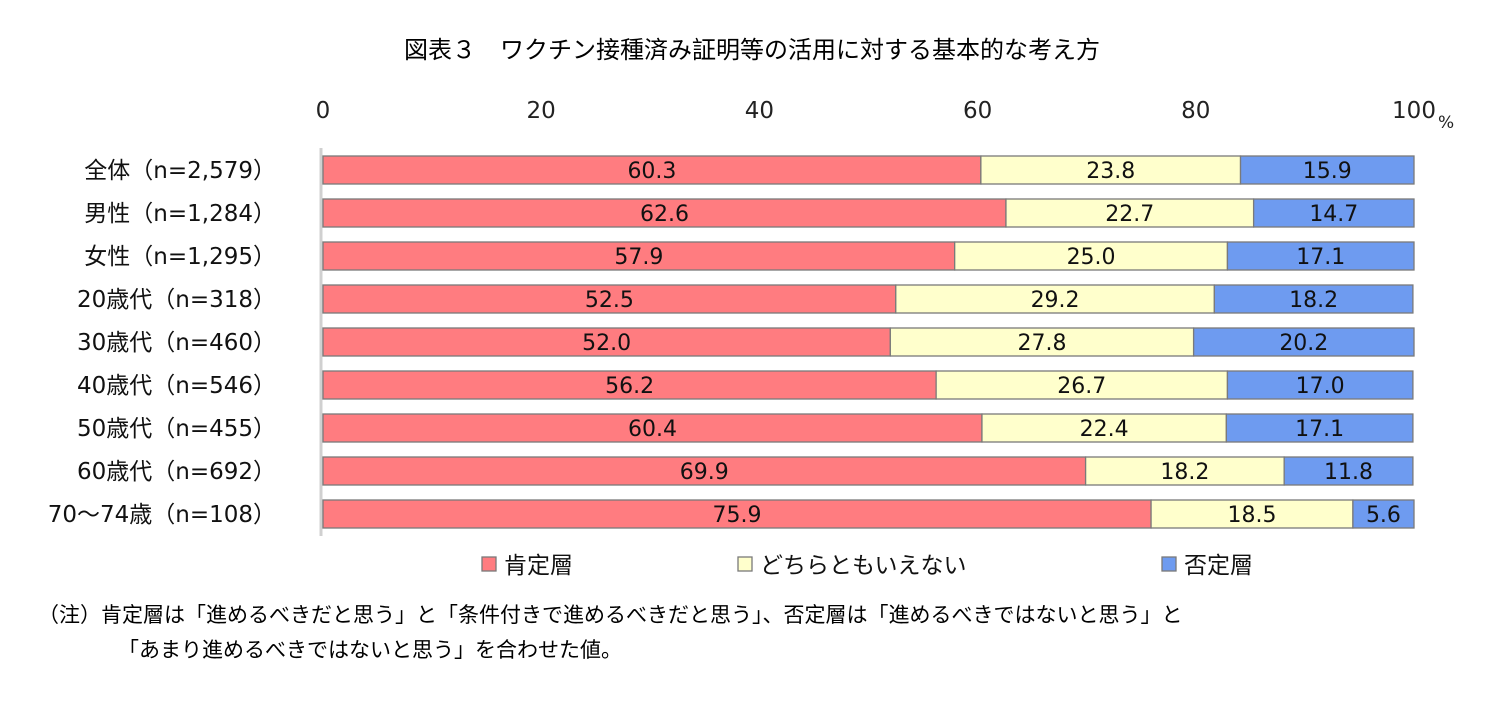 This screenshot has height=706, width=1504. I want to click on data-label: 57.9, so click(638, 257).